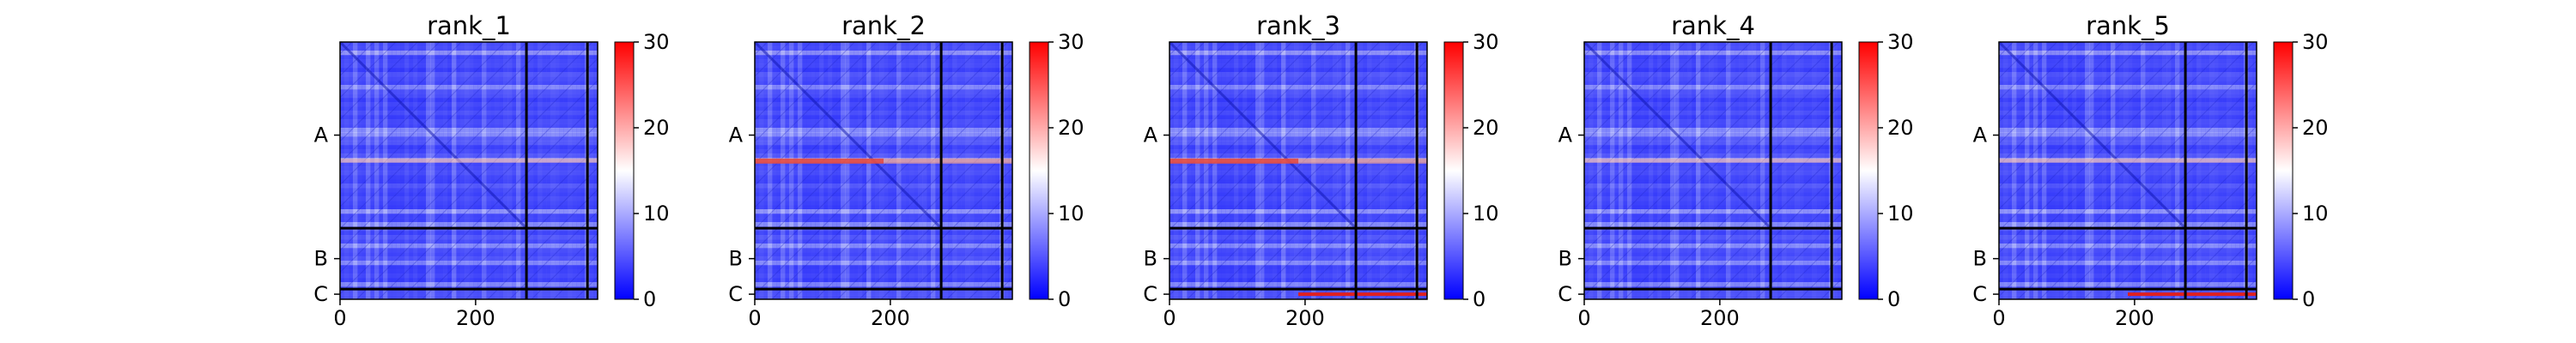 The height and width of the screenshot is (343, 2576). I want to click on panel-title: rank_3, so click(1298, 26).